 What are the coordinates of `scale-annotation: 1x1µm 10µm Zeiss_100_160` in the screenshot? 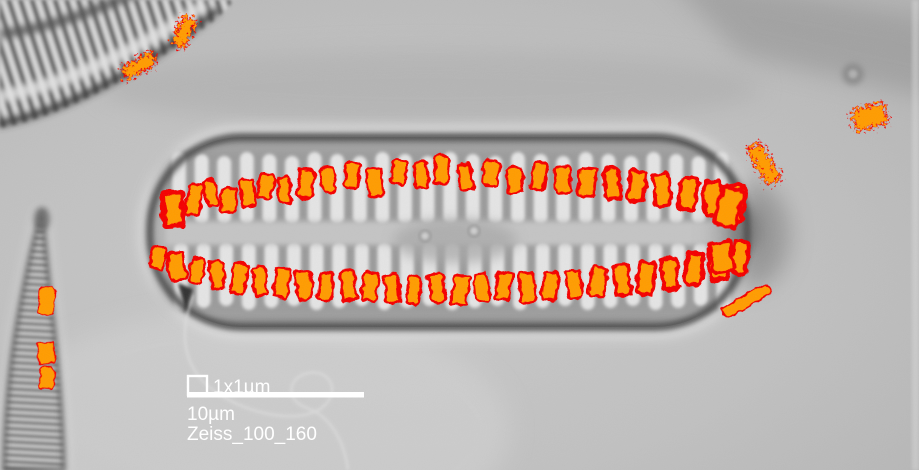 It's located at (275, 409).